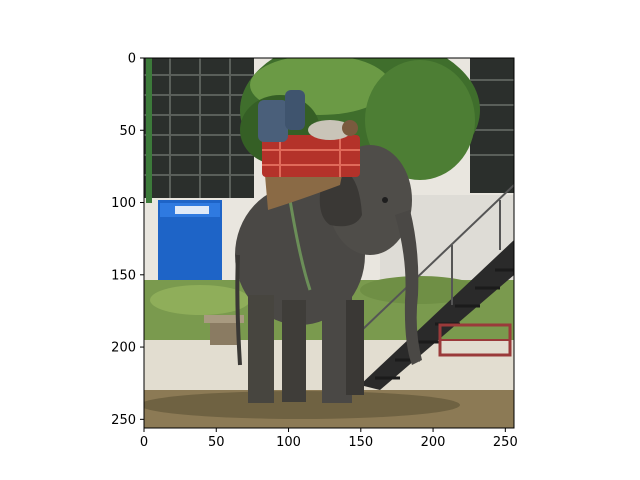 This screenshot has height=480, width=640. Describe the element at coordinates (199, 128) in the screenshot. I see `truss-lines` at that location.